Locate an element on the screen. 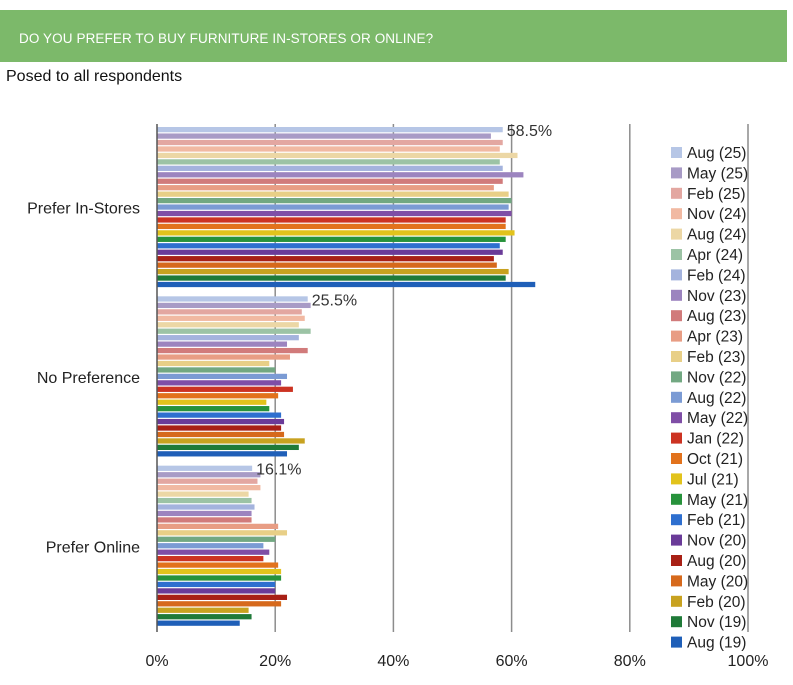 The image size is (793, 685). x-tick-label: 60% is located at coordinates (512, 661).